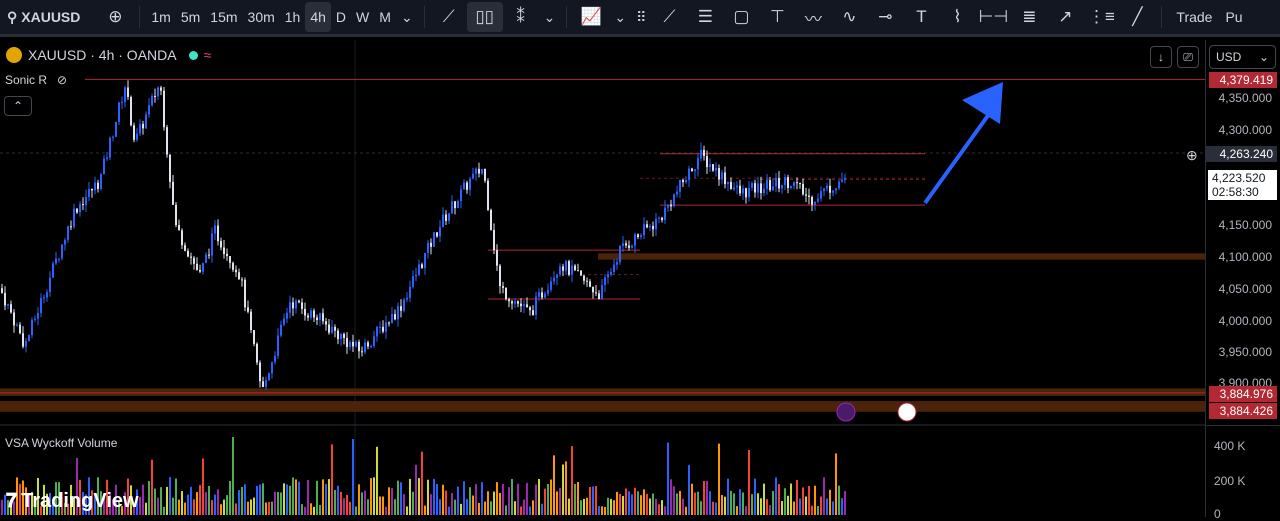 The image size is (1280, 521). I want to click on parallel-channel-icon: ⋮≡, so click(1101, 16).